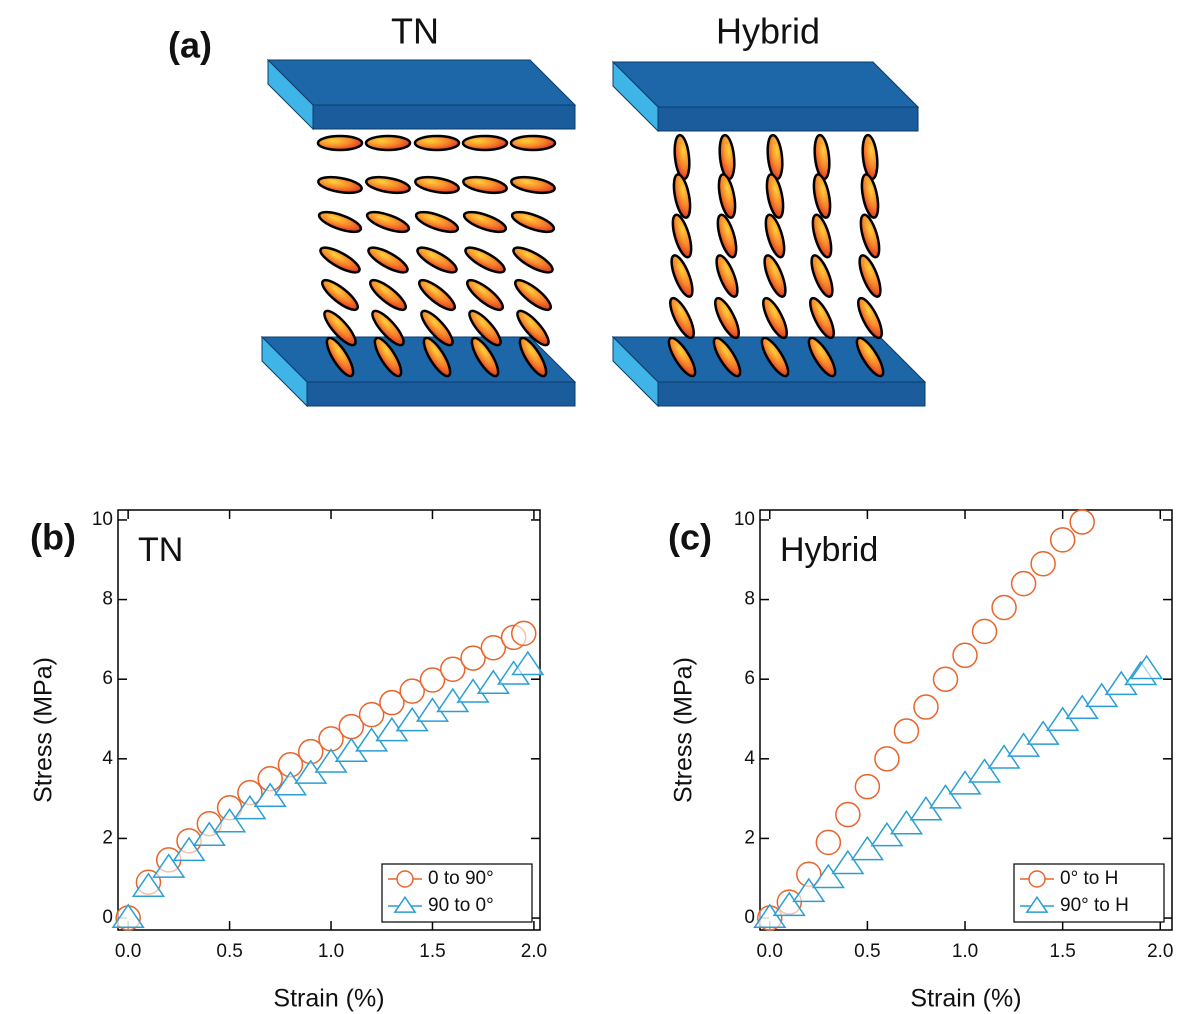  What do you see at coordinates (867, 951) in the screenshot?
I see `x-tick-label: 0.5` at bounding box center [867, 951].